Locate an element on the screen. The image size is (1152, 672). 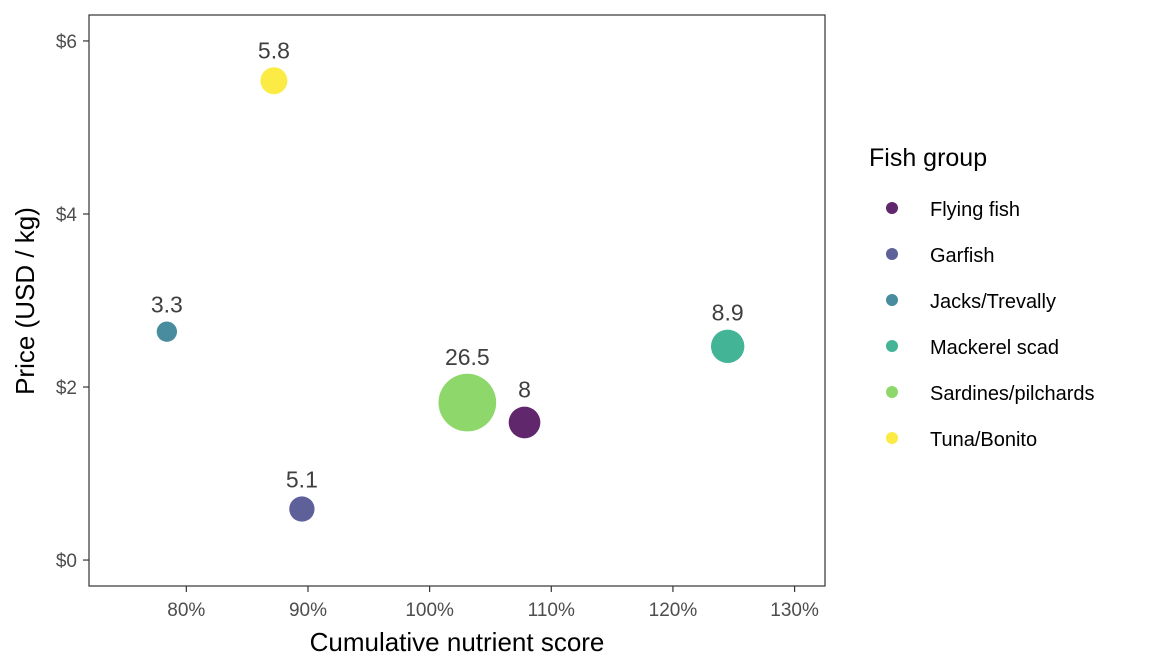
data-label: 8 is located at coordinates (524, 390).